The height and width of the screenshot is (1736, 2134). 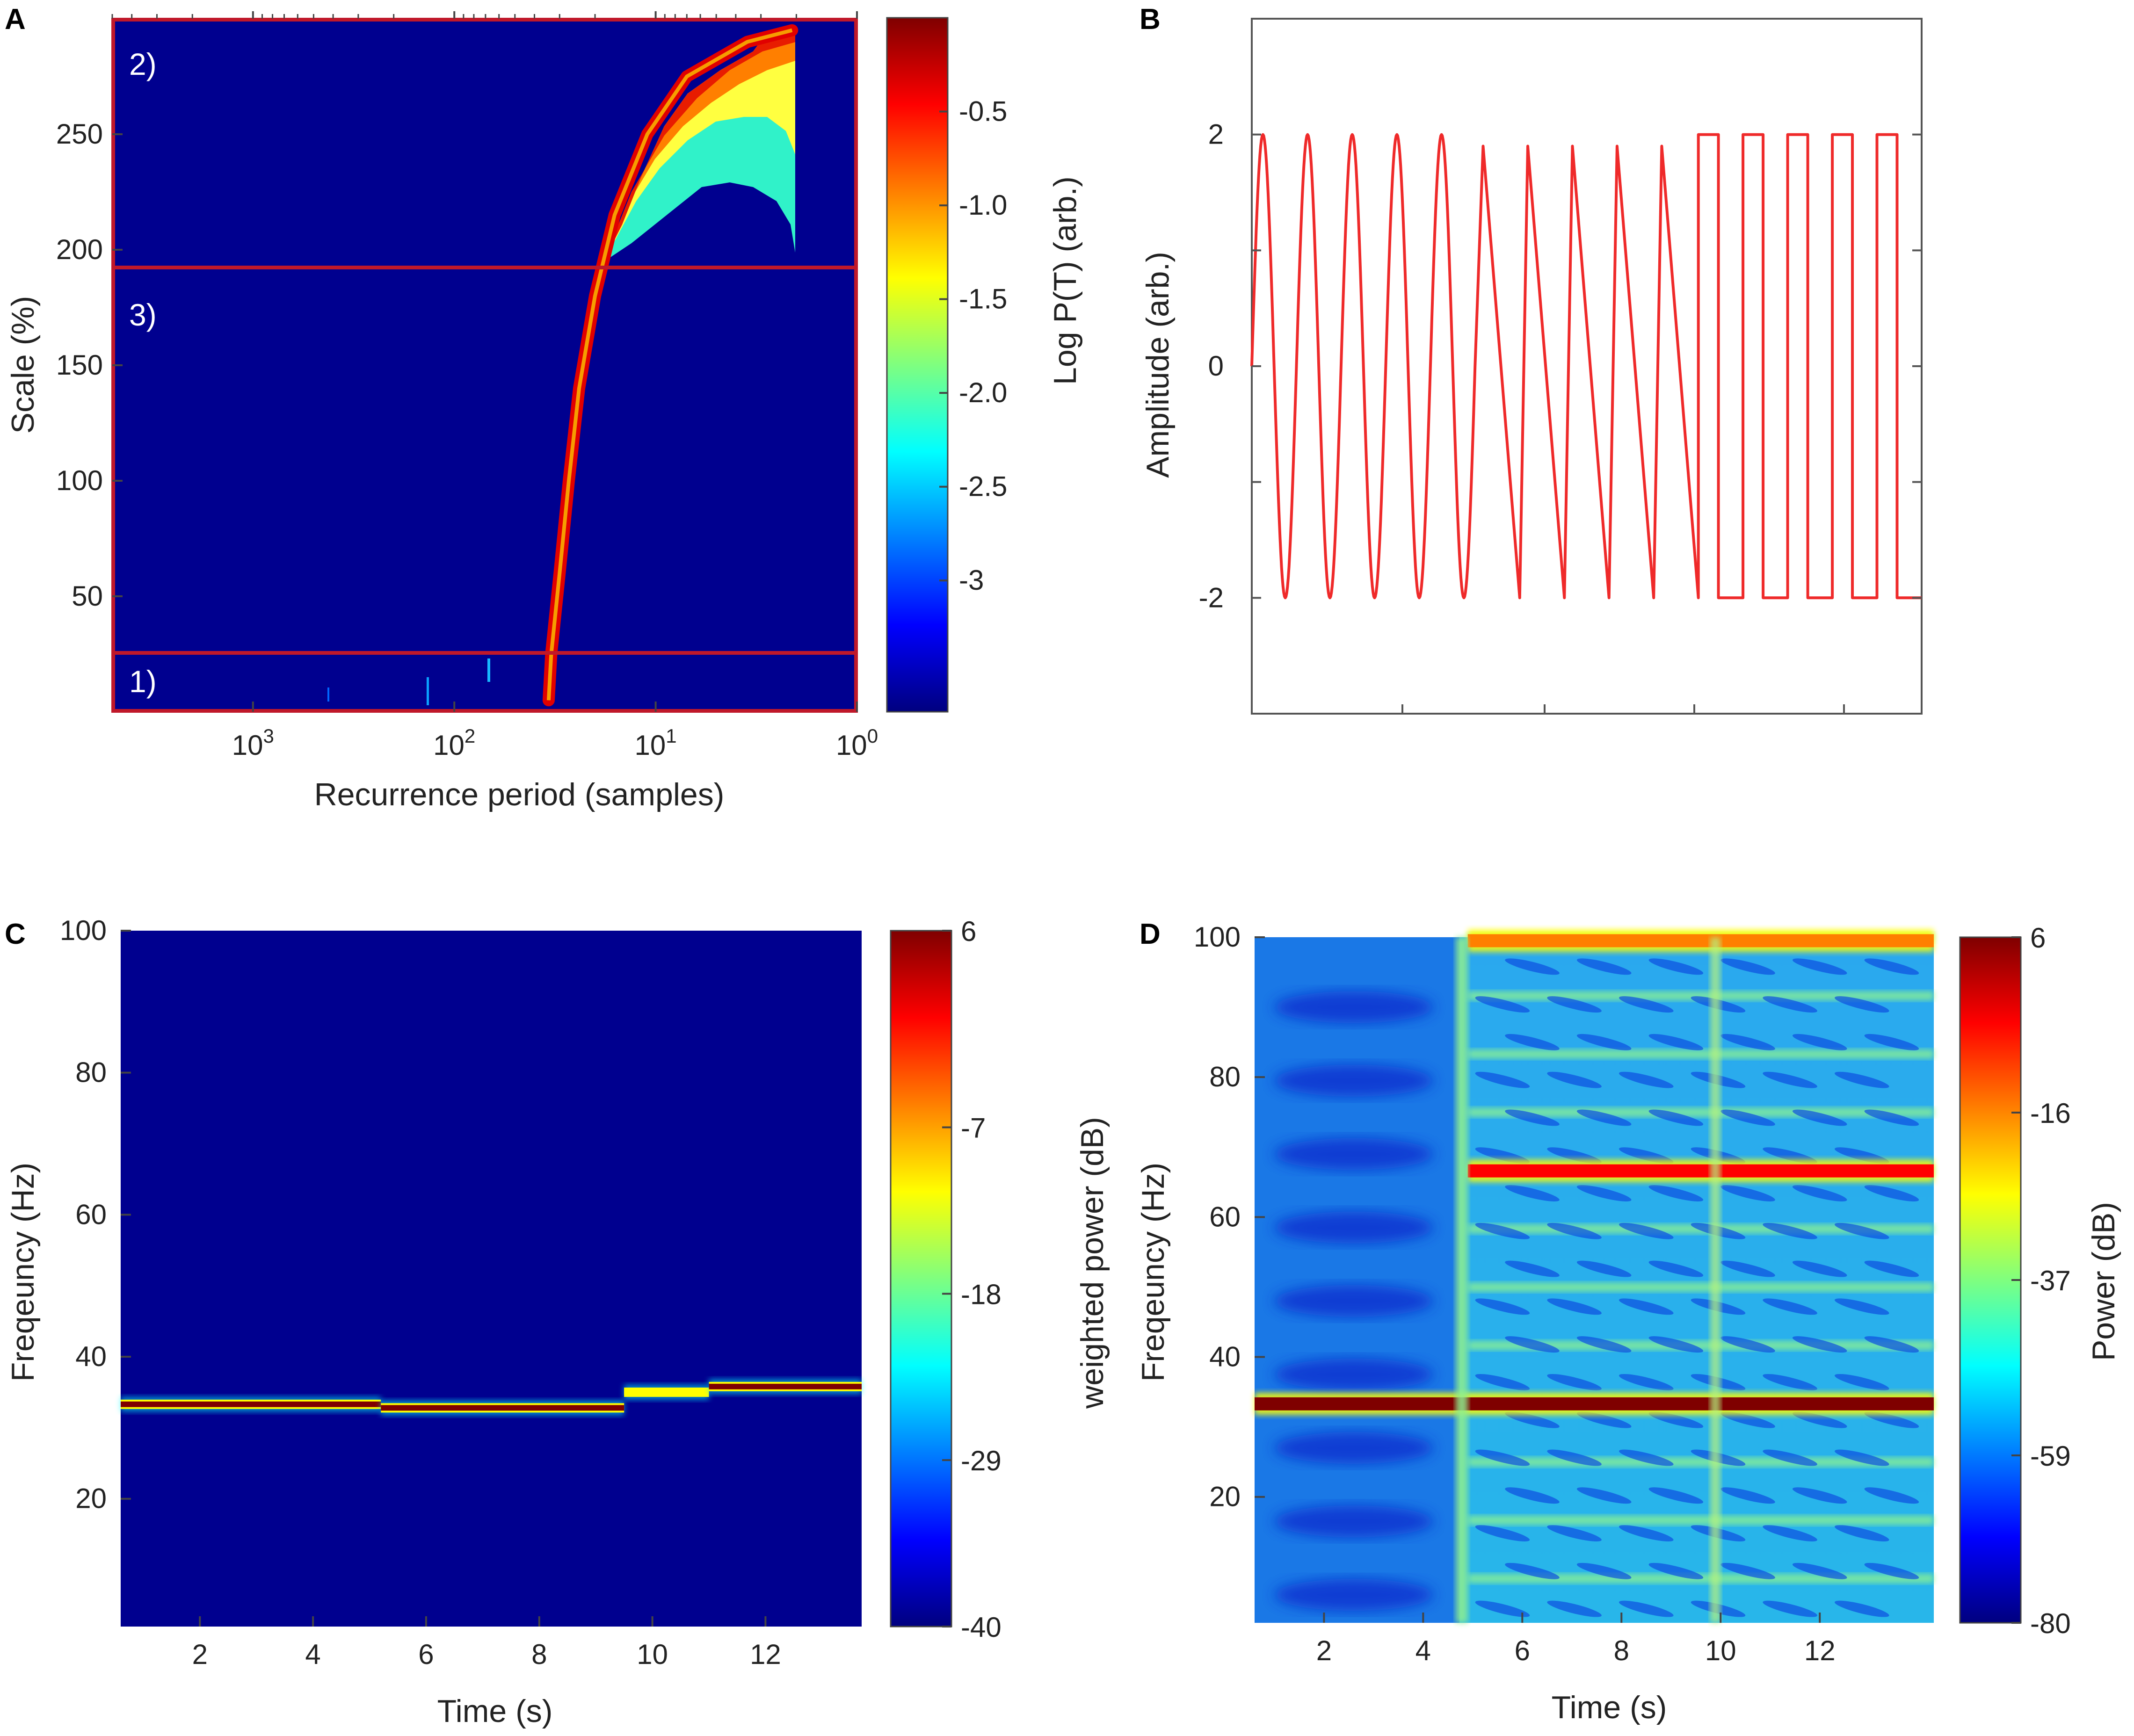 I want to click on panel-a-x-tick-base: 10, so click(x=449, y=745).